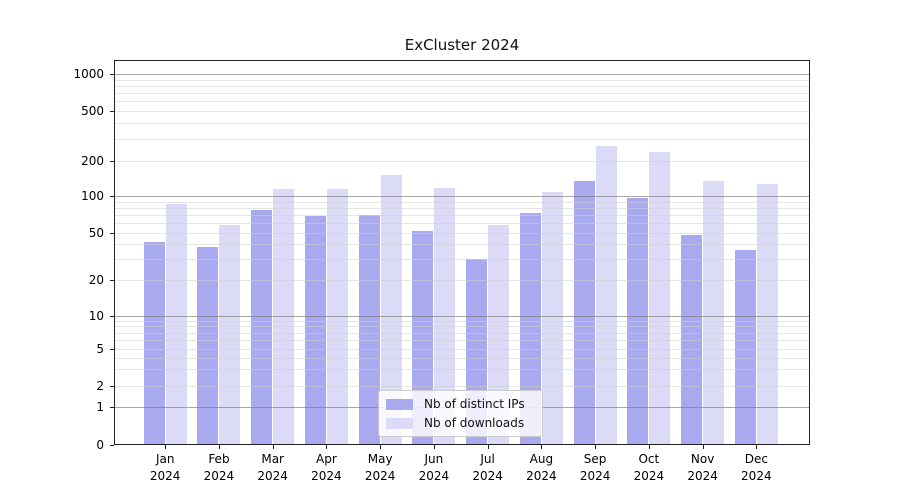 This screenshot has height=500, width=900. What do you see at coordinates (165, 467) in the screenshot?
I see `x-tick-label: Jan 2024` at bounding box center [165, 467].